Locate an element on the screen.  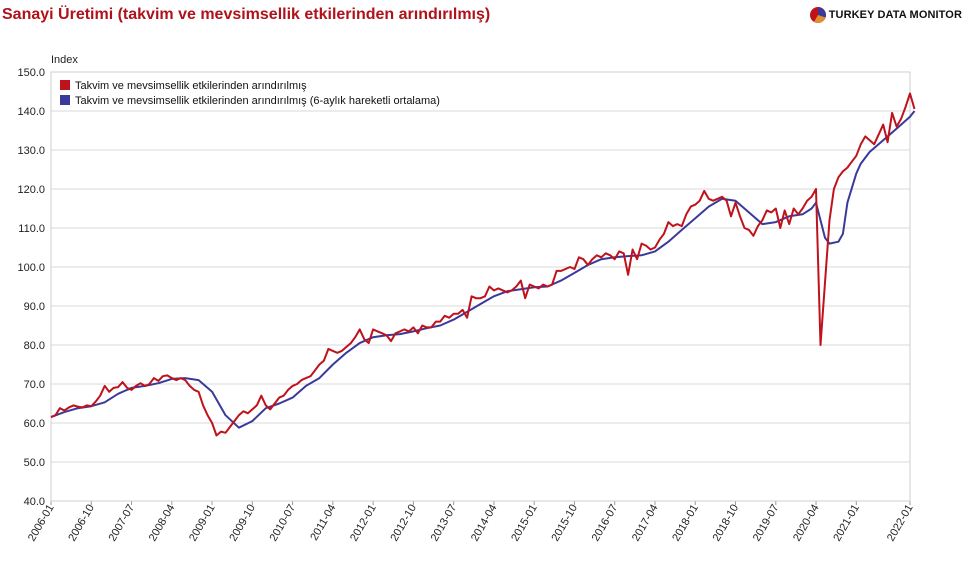
x-tick-label: 2018-01 is located at coordinates (685, 523).